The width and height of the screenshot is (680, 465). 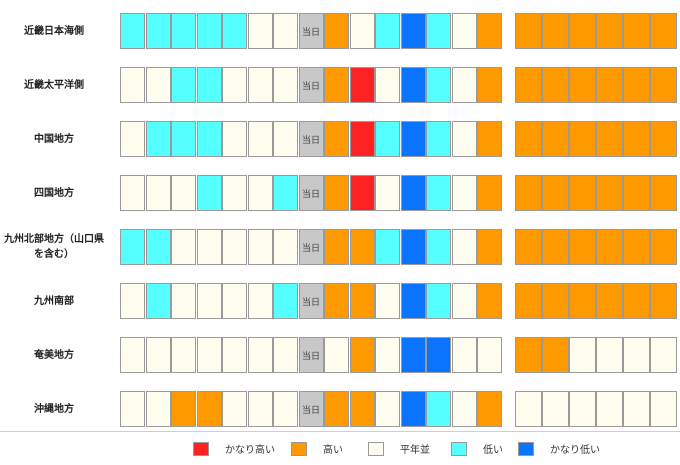 I want to click on legend-item-much-lower: かなり低い, so click(x=559, y=448).